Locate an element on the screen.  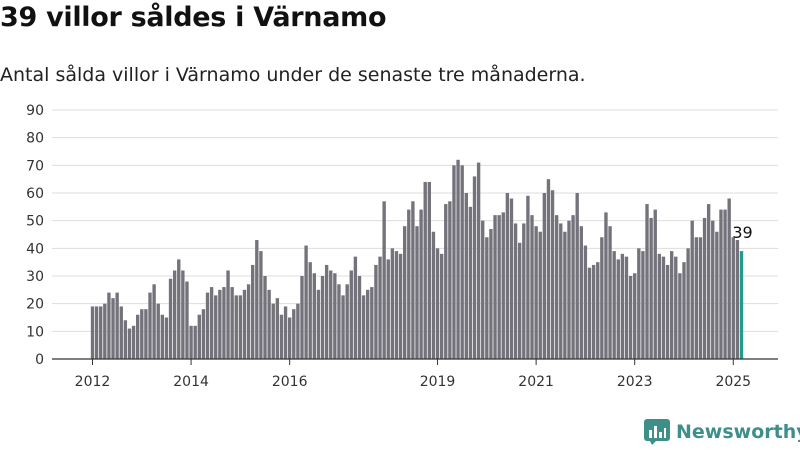
x-tick-label: 2021 is located at coordinates (536, 382).